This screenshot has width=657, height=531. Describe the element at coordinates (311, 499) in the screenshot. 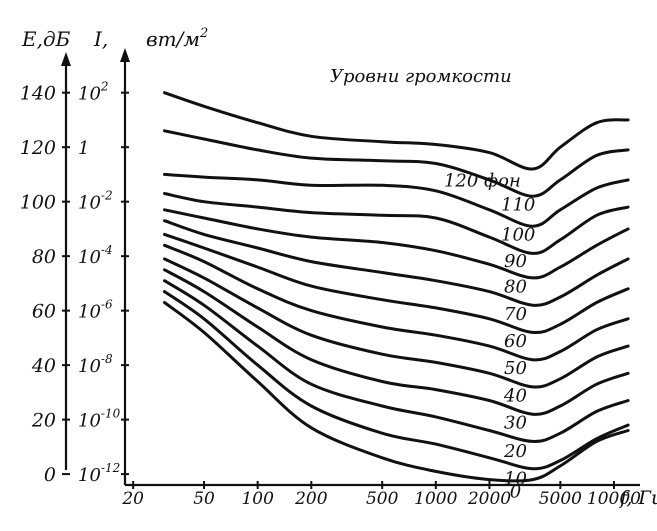

I see `x-tick-label: 200` at that location.